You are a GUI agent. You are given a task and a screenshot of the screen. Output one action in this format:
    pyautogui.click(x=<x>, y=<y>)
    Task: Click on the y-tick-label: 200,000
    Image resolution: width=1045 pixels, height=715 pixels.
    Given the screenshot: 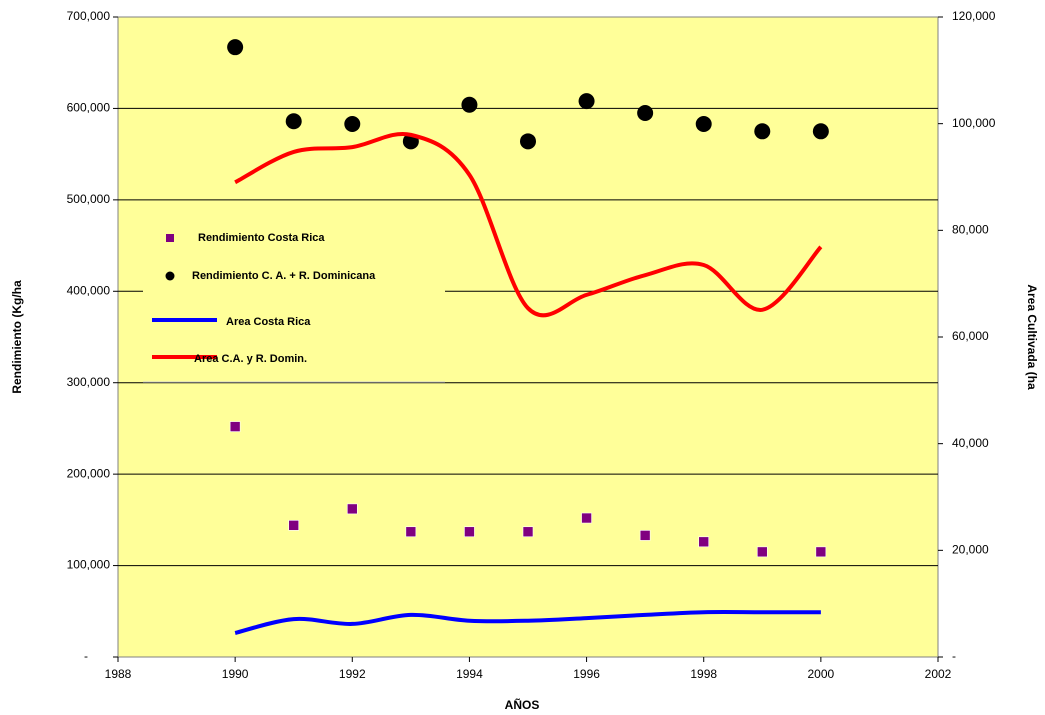 What is the action you would take?
    pyautogui.click(x=89, y=473)
    